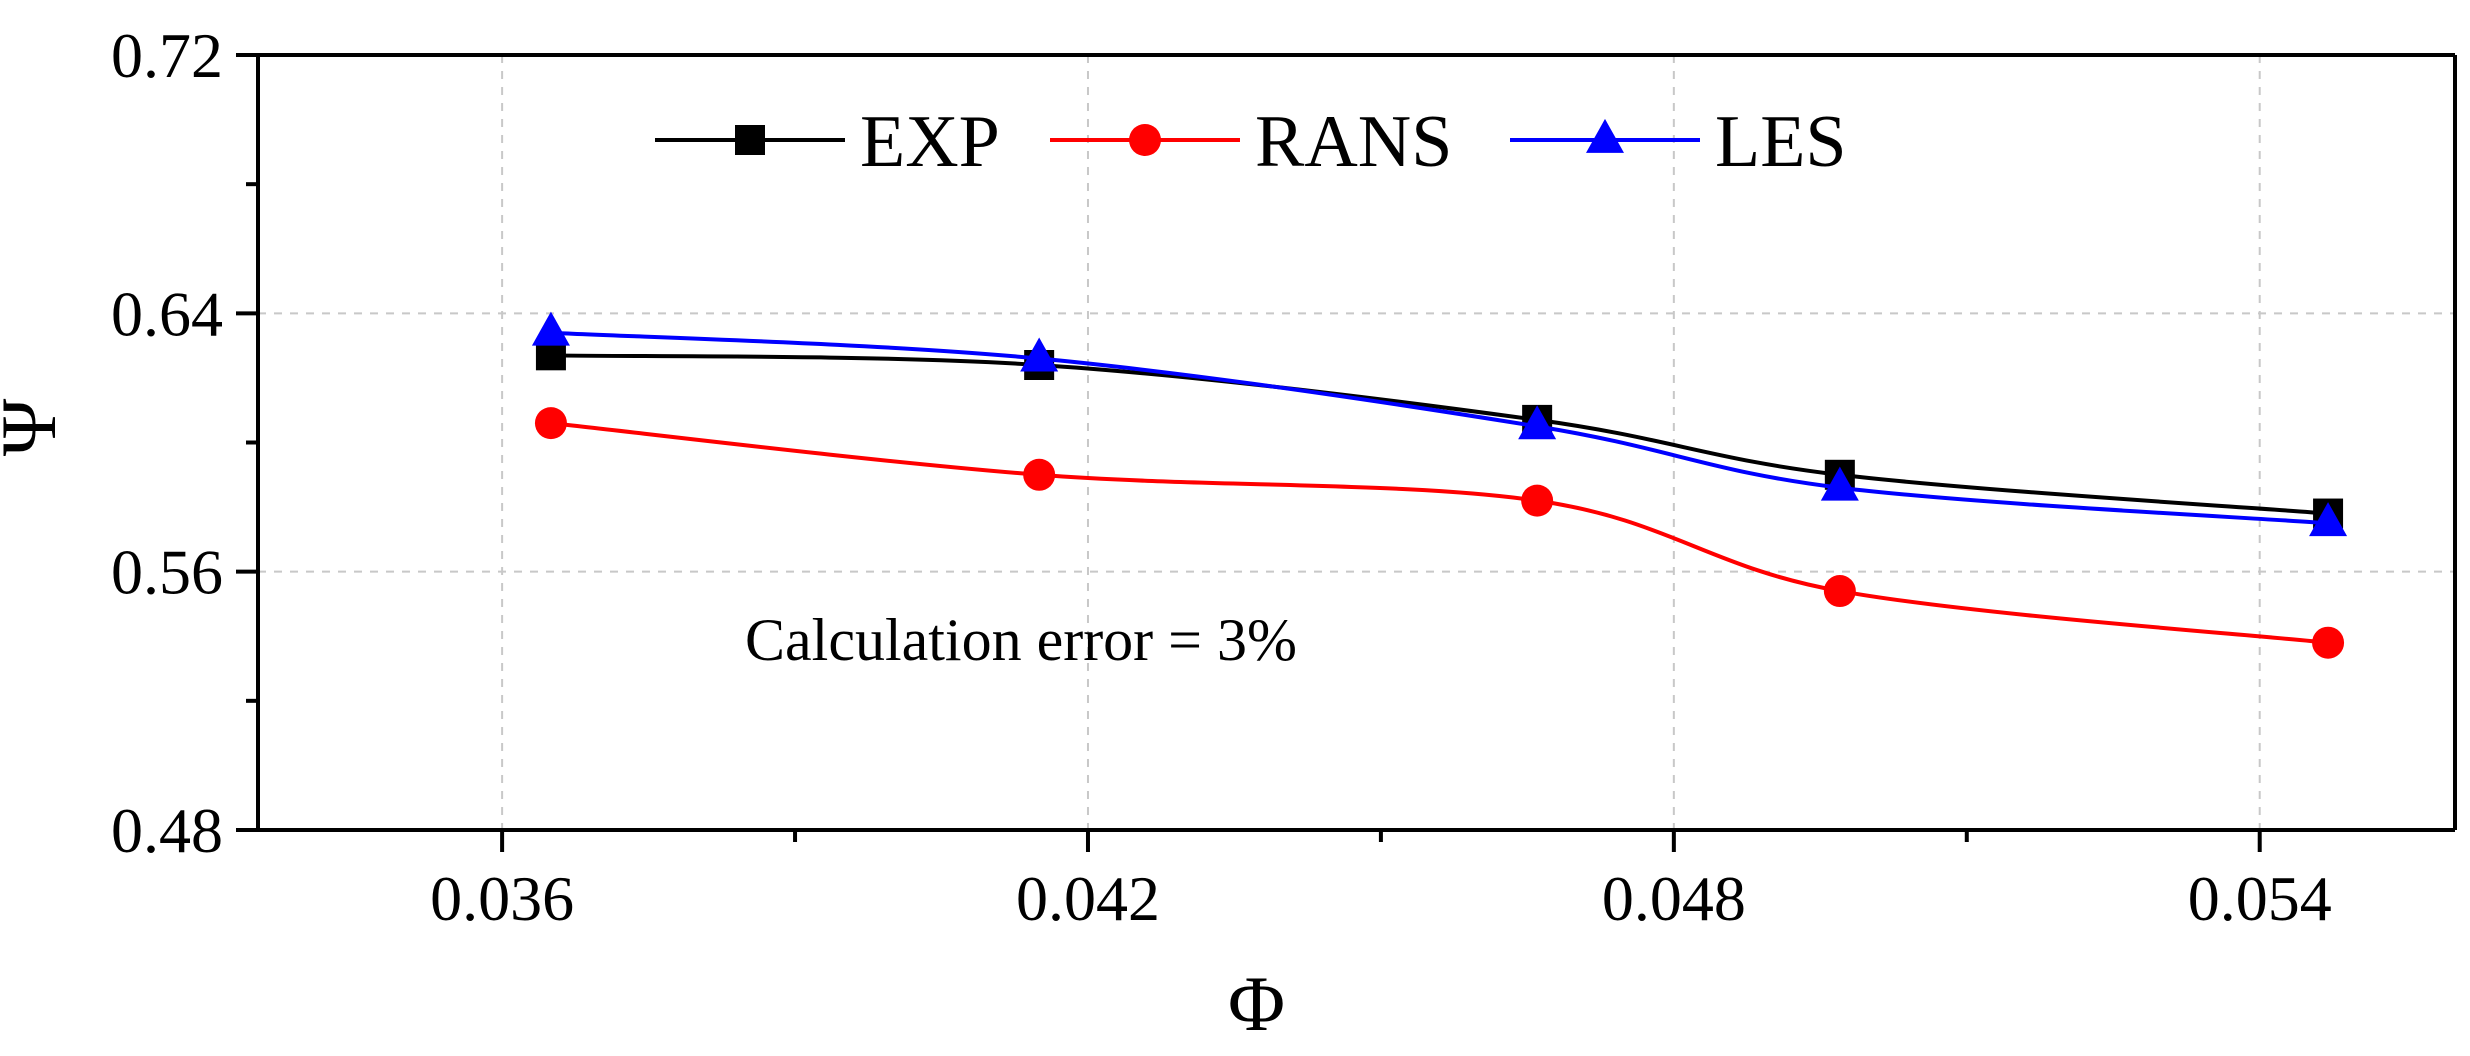 This screenshot has height=1056, width=2470. Describe the element at coordinates (1678, 142) in the screenshot. I see `legend-item-les: LES` at that location.